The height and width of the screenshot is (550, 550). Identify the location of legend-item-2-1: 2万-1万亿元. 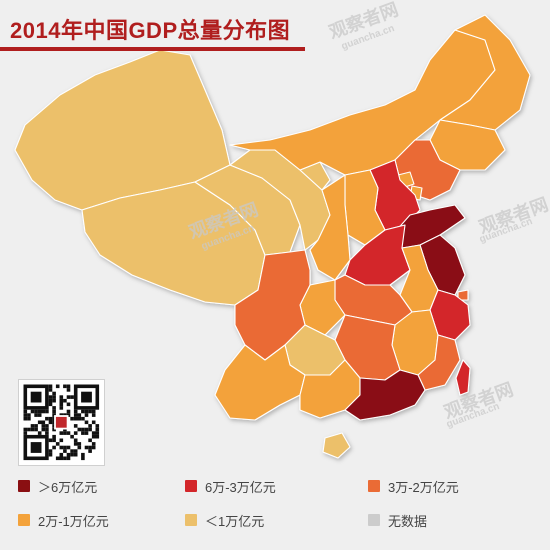
(63, 520).